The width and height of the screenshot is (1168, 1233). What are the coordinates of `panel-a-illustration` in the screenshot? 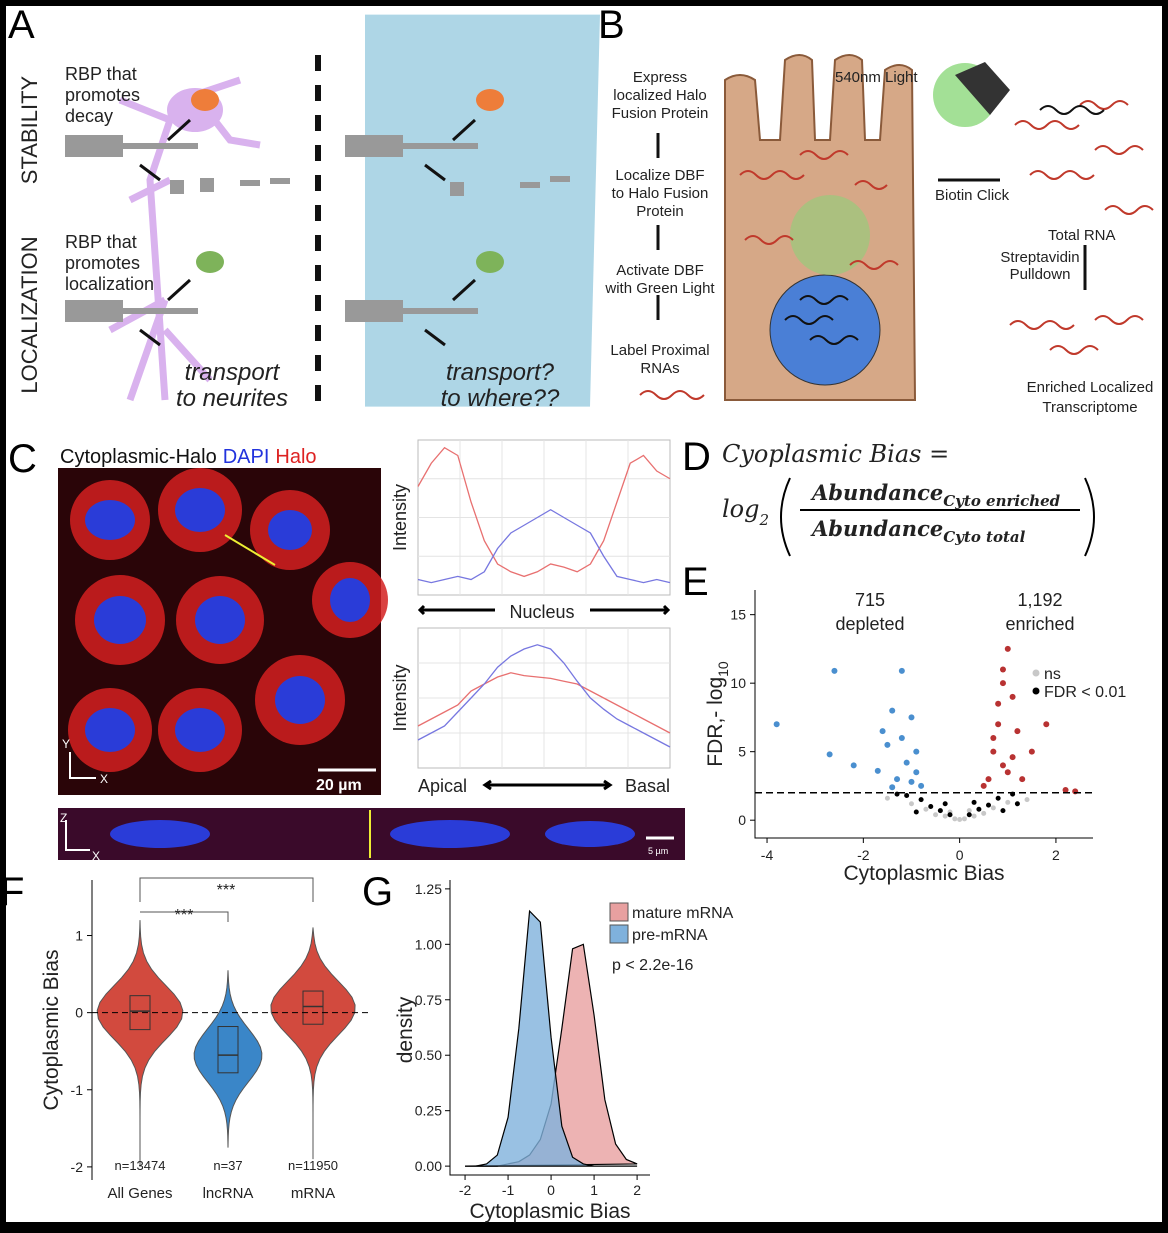 It's located at (332, 212).